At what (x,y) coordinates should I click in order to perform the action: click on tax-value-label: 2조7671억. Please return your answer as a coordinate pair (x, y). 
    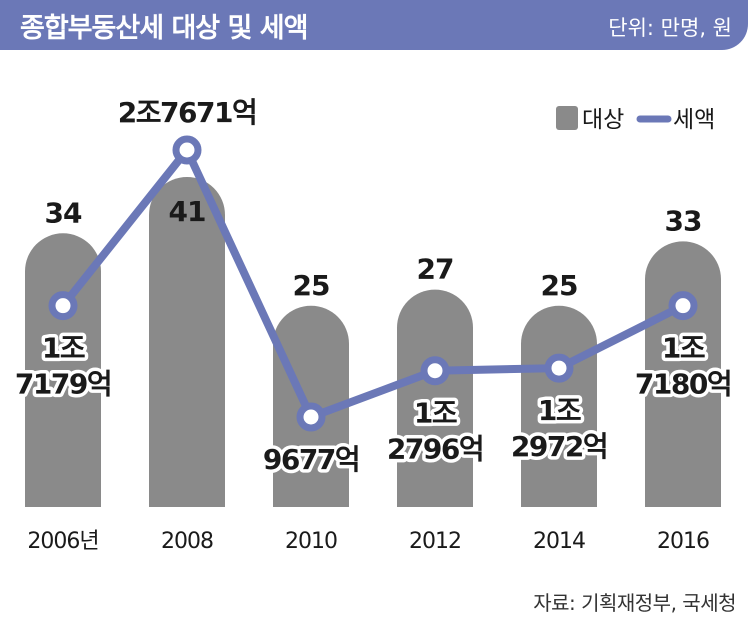
    Looking at the image, I should click on (187, 112).